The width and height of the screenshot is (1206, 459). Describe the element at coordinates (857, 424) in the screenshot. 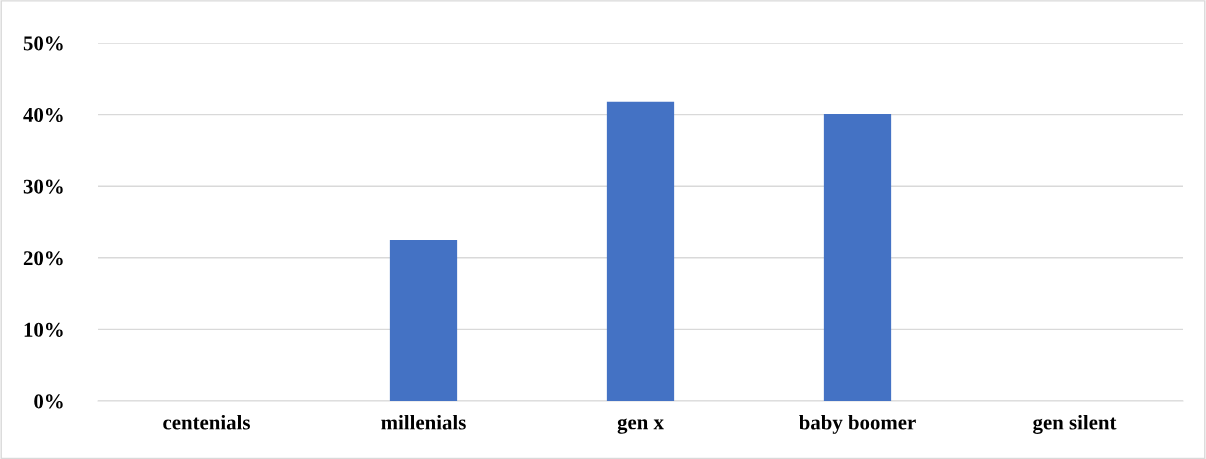

I see `x-tick-label: baby boomer` at that location.